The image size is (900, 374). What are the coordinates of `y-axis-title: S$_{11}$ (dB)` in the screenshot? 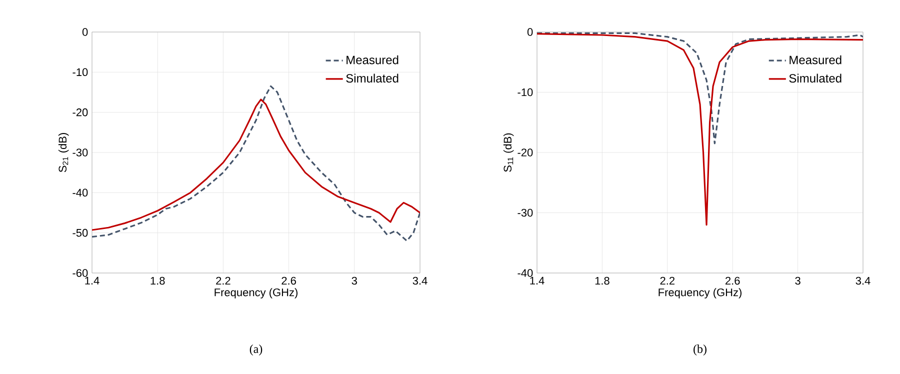 It's located at (508, 152).